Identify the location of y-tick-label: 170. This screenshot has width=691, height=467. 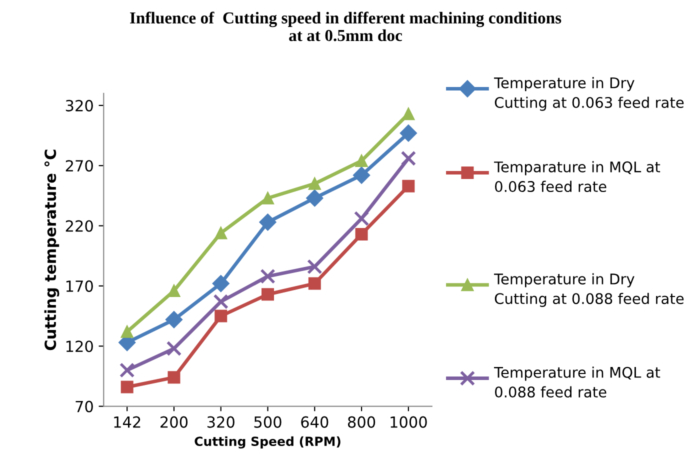
(79, 286).